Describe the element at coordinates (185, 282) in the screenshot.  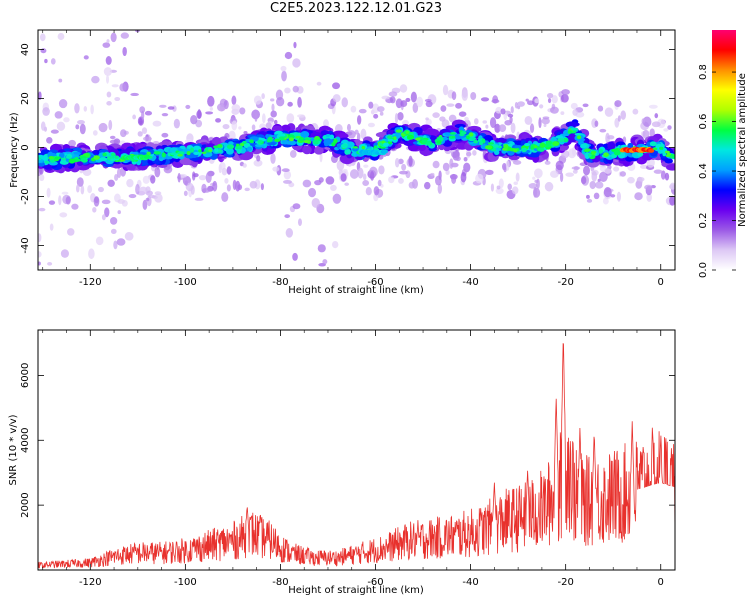
I see `spectrogram-x-tick-label: -100` at that location.